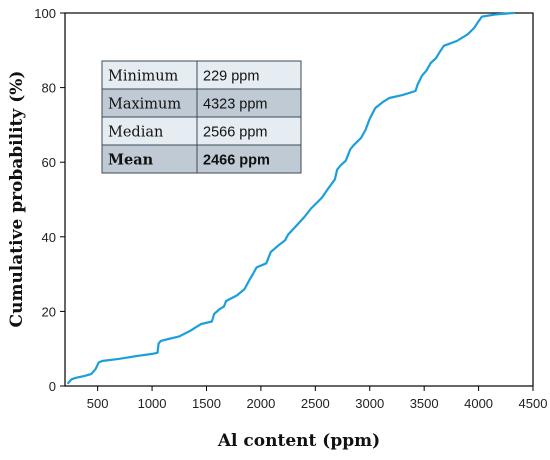 The width and height of the screenshot is (550, 460). I want to click on stats-label: Maximum, so click(144, 105).